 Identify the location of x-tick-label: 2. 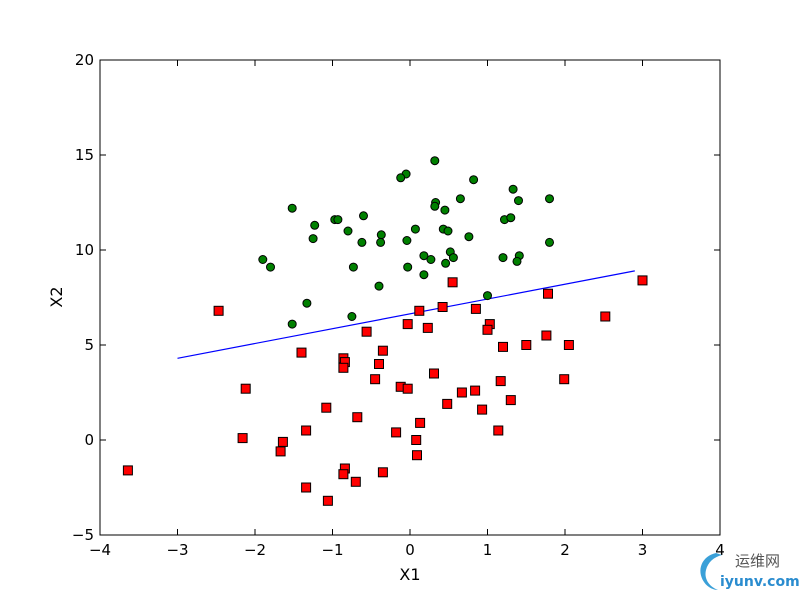
(565, 550).